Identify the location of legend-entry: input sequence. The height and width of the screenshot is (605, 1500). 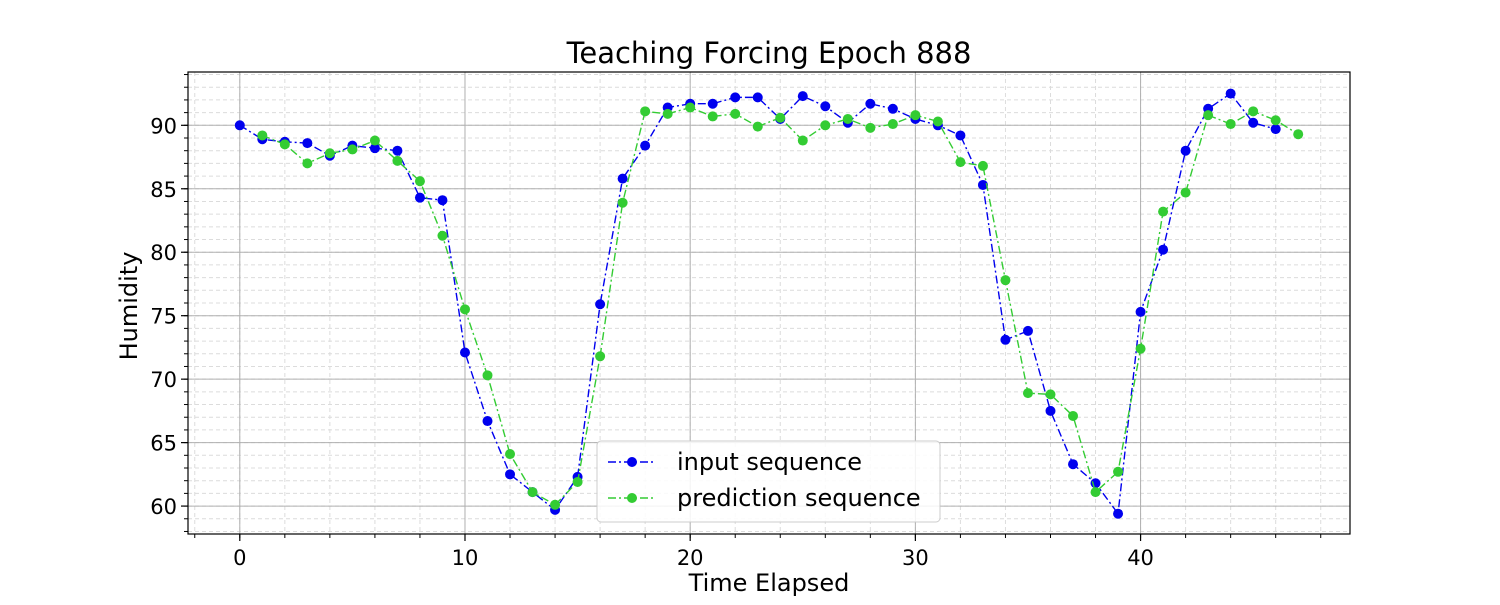
(735, 462).